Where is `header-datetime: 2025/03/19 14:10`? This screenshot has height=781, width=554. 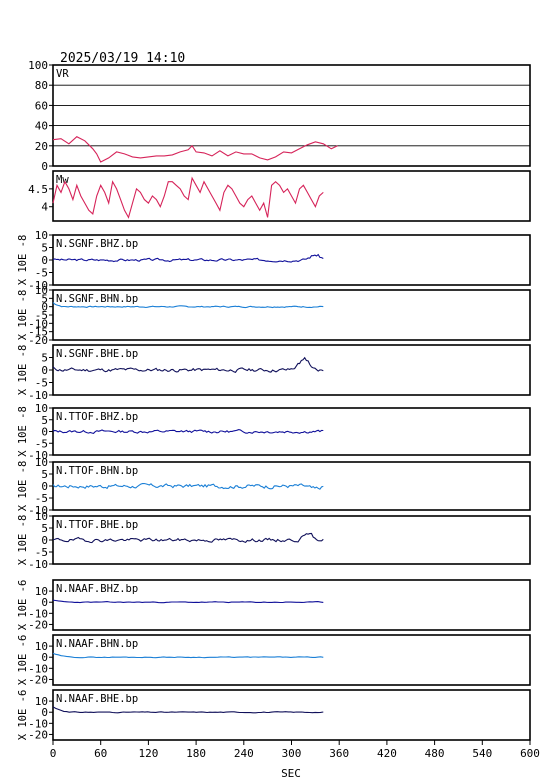 header-datetime: 2025/03/19 14:10 is located at coordinates (122, 58).